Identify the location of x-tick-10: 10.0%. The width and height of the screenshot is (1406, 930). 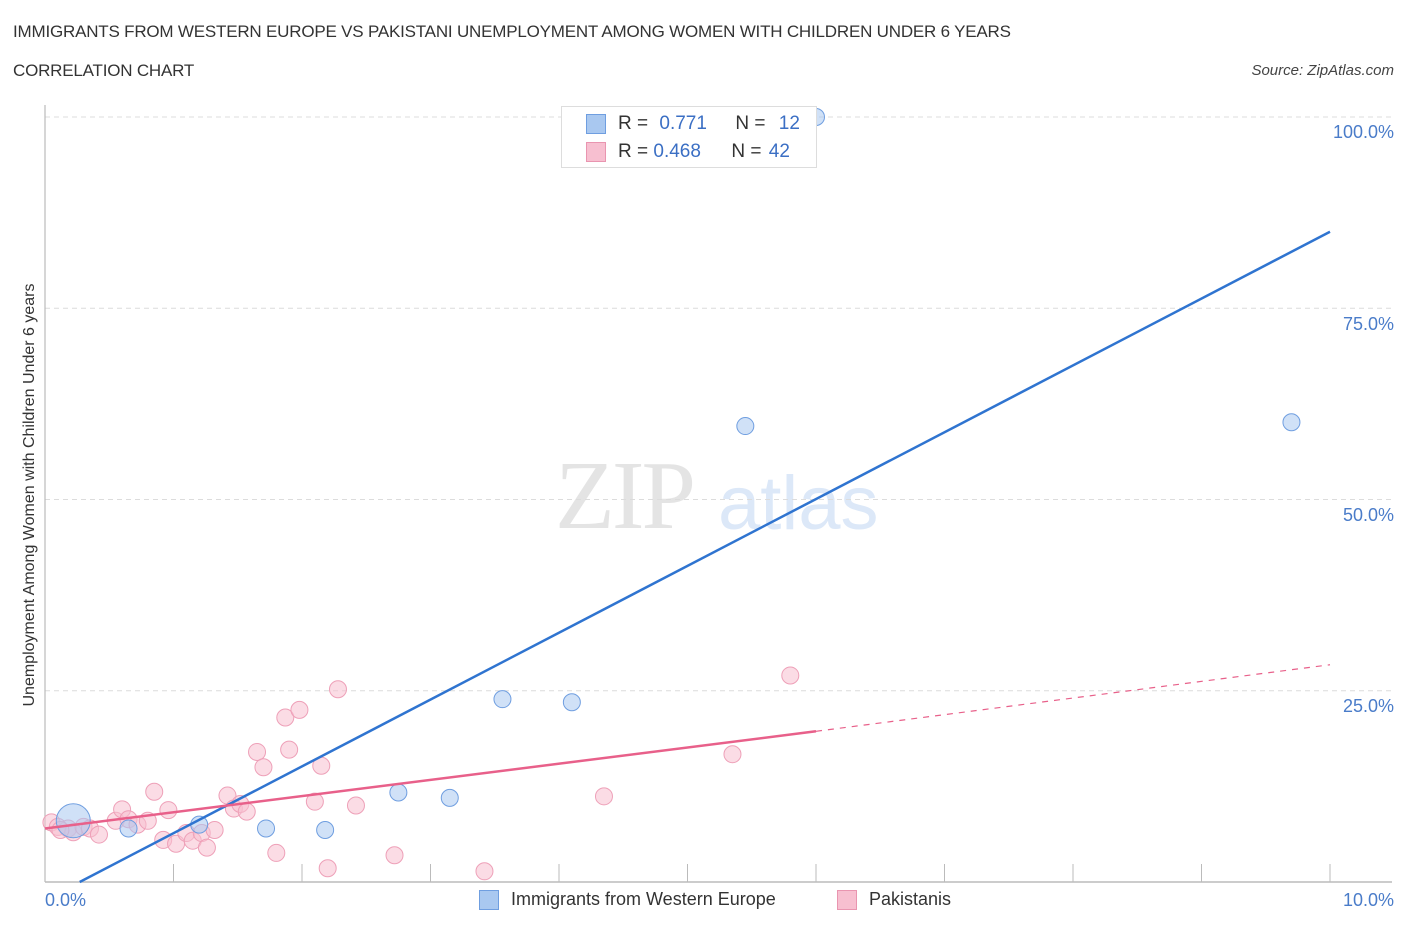
(1368, 900).